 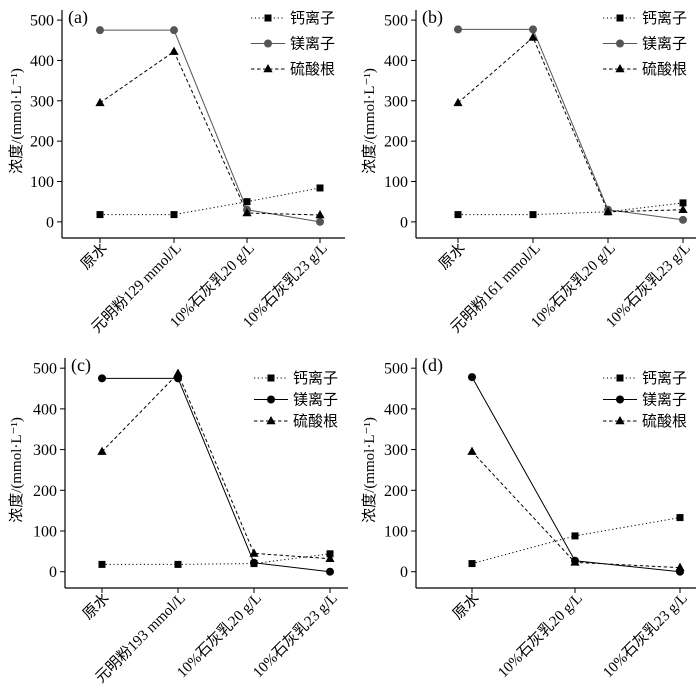 What do you see at coordinates (81, 365) in the screenshot?
I see `panel-label: (c)` at bounding box center [81, 365].